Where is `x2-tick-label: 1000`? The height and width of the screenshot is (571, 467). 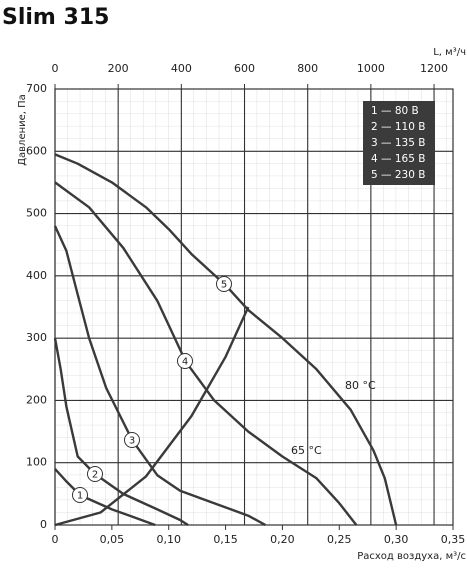
x2-tick-label: 1000 is located at coordinates (371, 68).